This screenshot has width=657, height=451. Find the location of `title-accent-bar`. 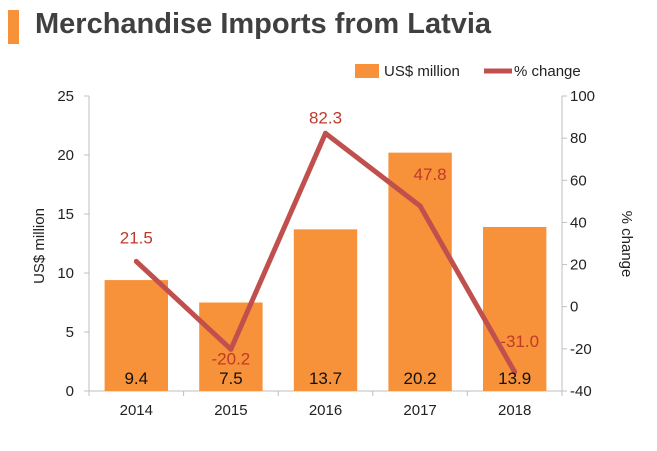

title-accent-bar is located at coordinates (13, 27).